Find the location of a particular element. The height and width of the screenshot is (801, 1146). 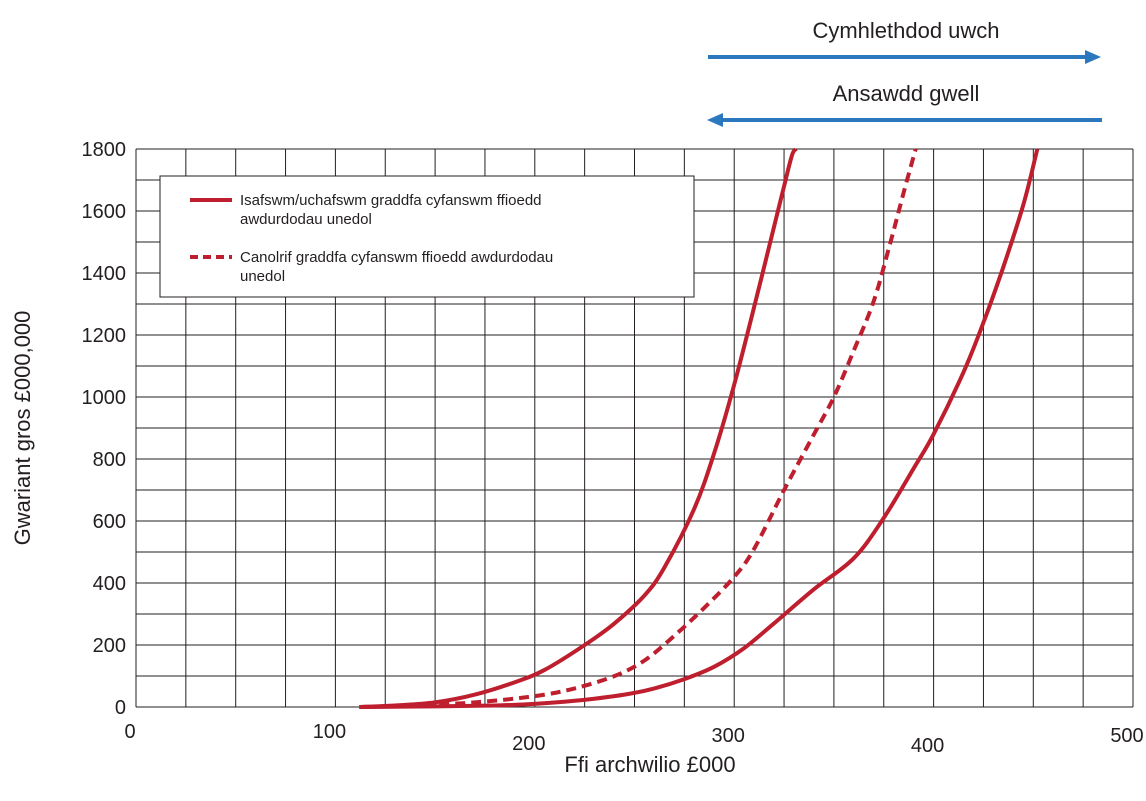

x-tick-label: 400 is located at coordinates (927, 746).